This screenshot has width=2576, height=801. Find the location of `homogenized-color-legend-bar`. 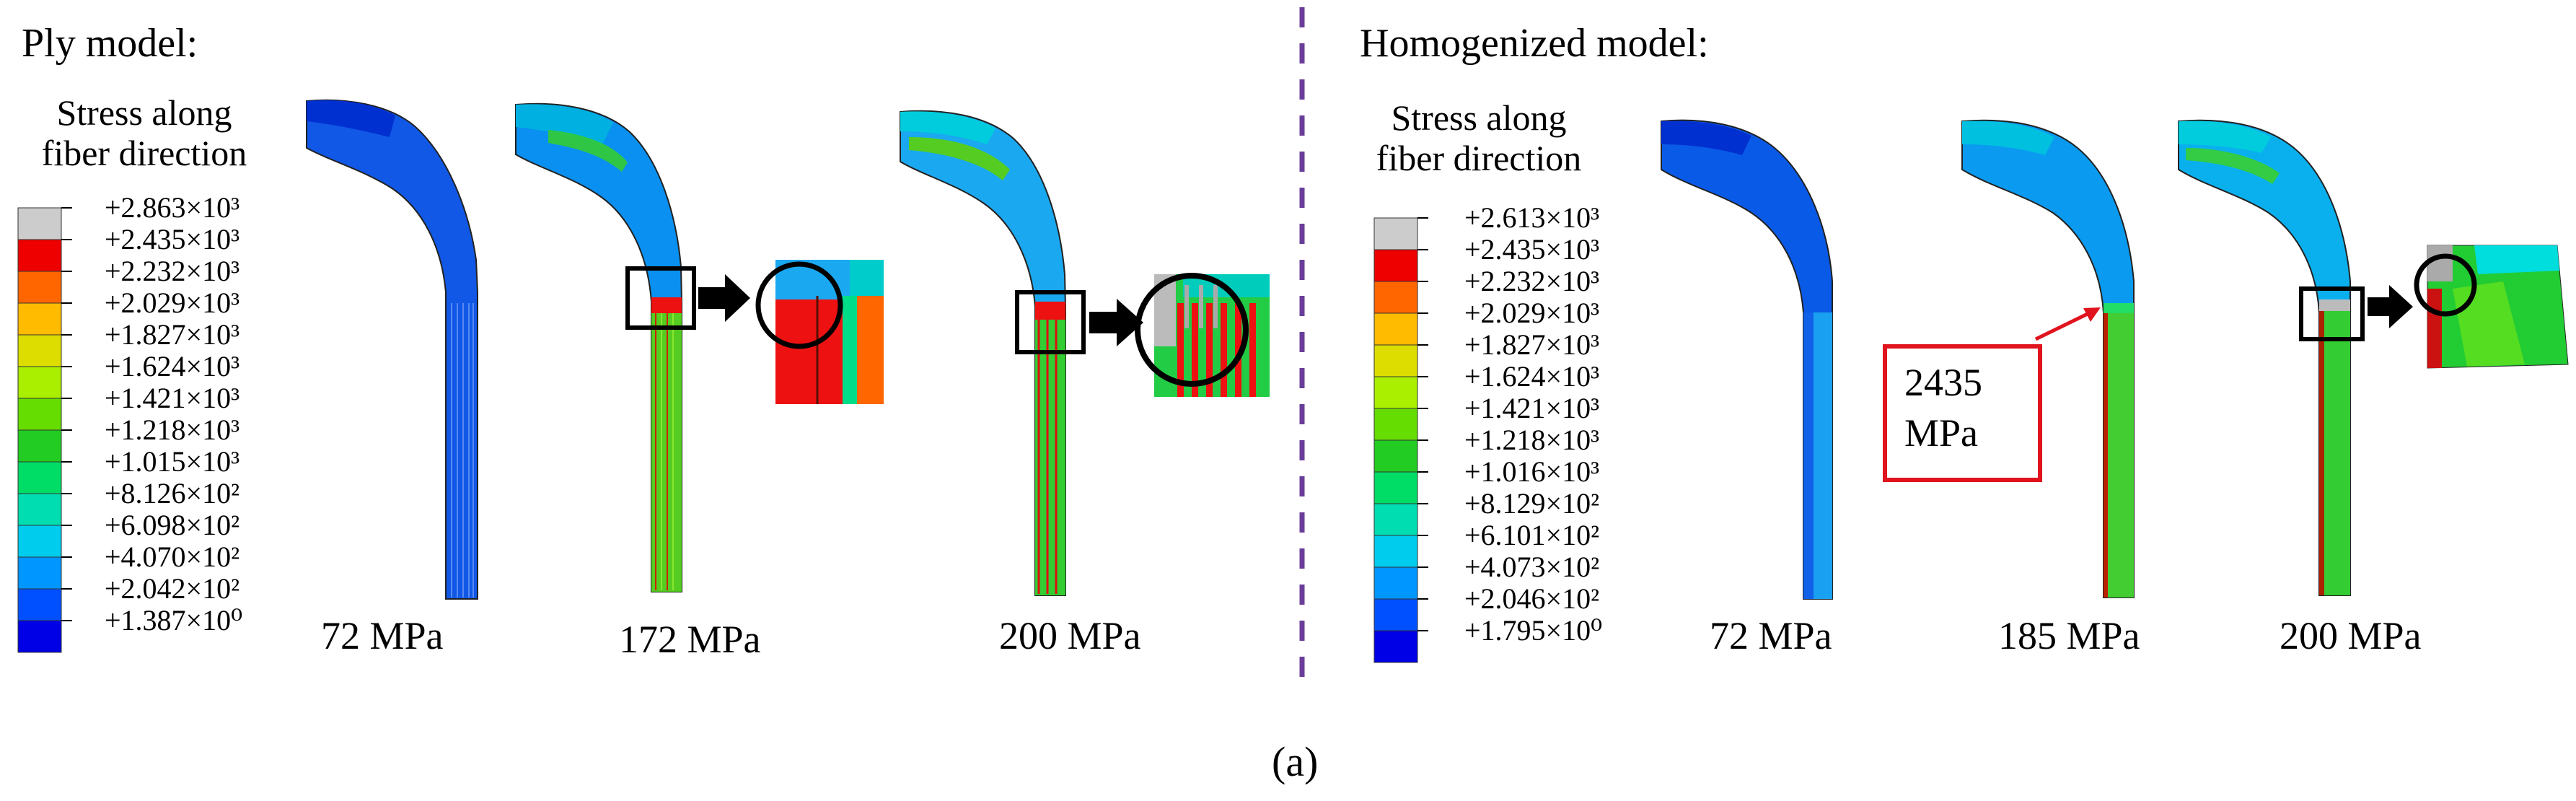

homogenized-color-legend-bar is located at coordinates (1400, 440).